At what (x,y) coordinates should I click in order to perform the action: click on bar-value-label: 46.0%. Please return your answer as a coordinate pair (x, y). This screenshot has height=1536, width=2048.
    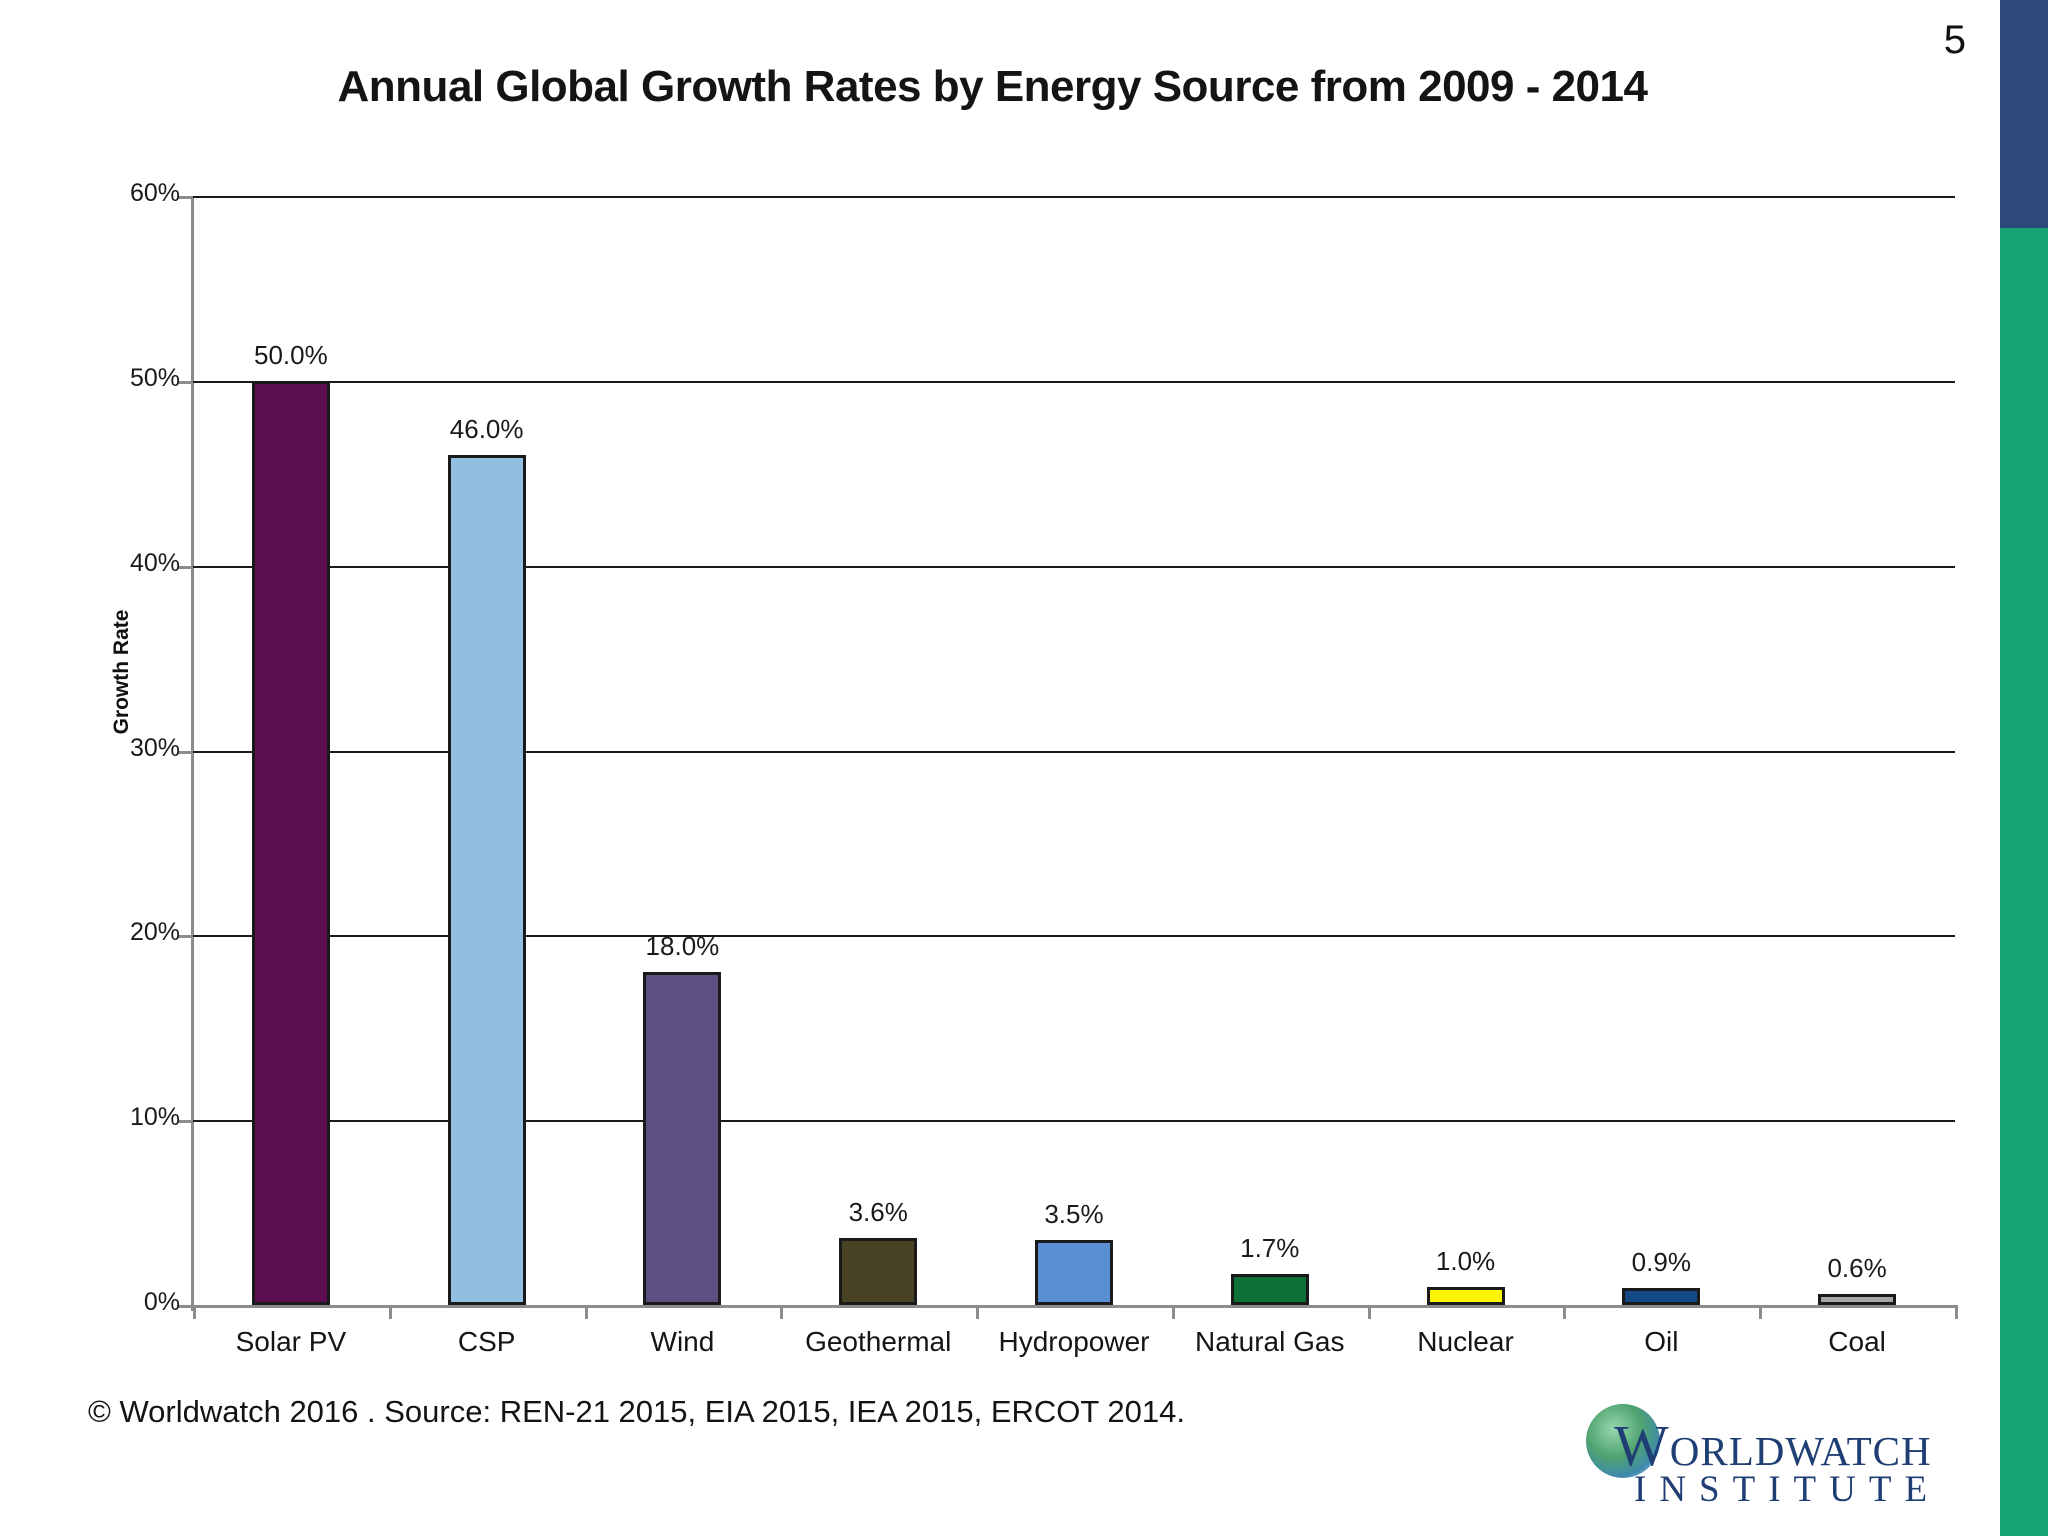
    Looking at the image, I should click on (486, 428).